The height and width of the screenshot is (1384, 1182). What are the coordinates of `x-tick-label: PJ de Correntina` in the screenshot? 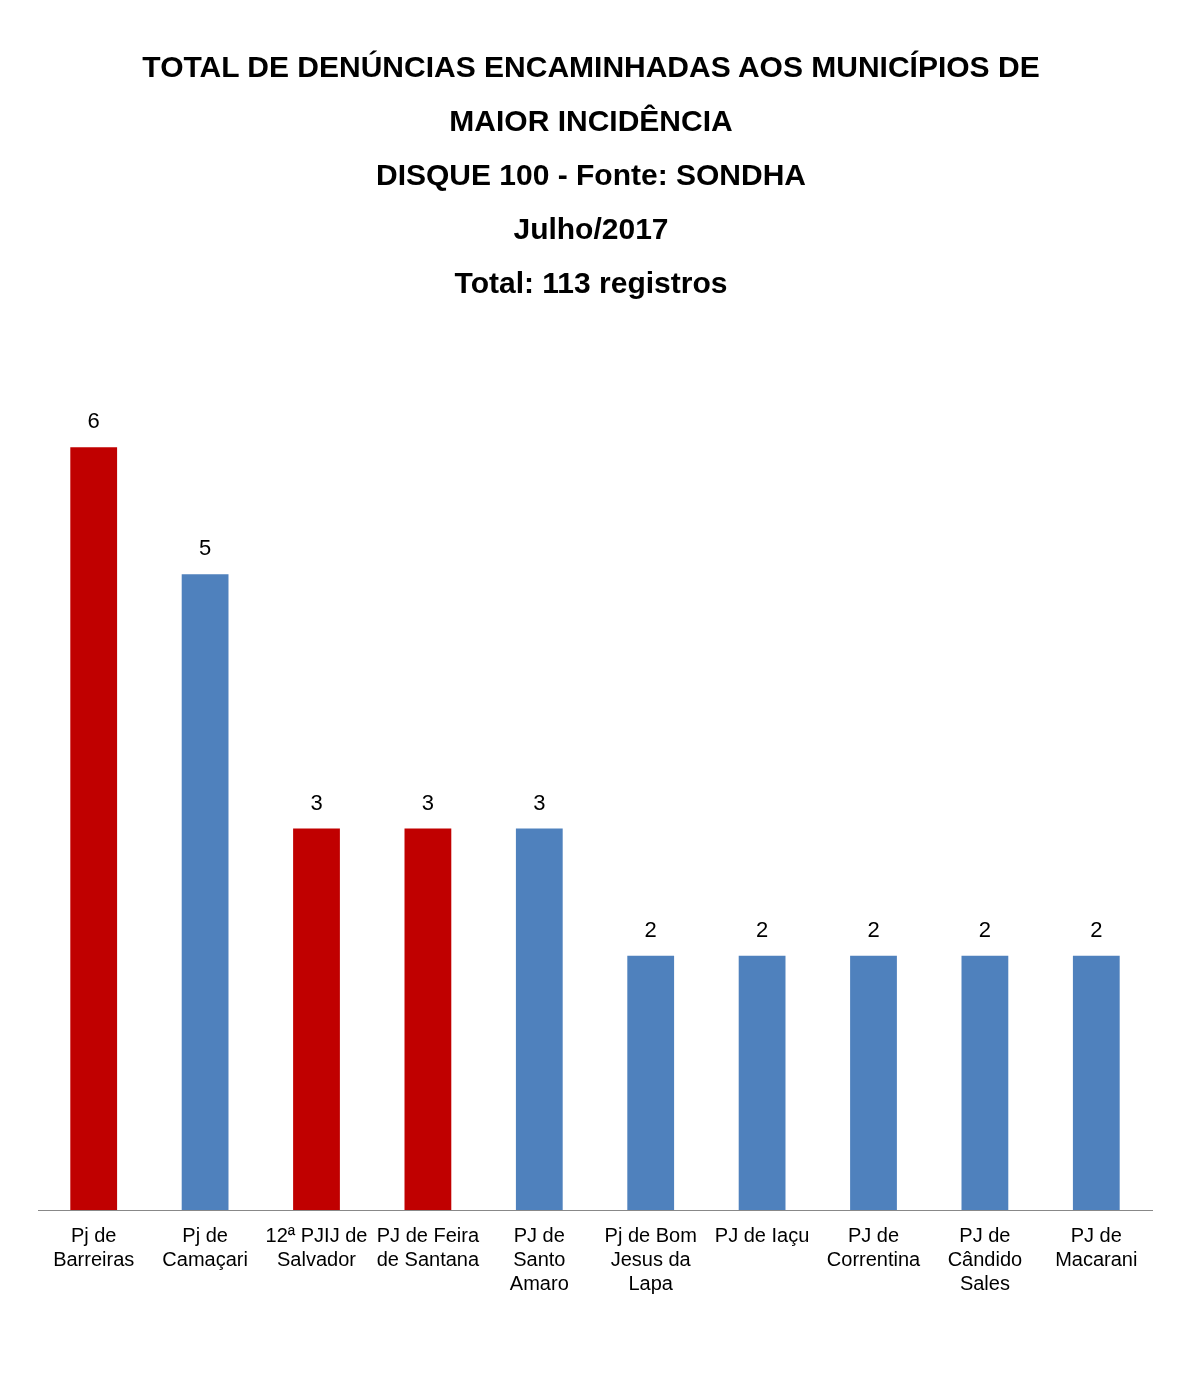 It's located at (874, 1246).